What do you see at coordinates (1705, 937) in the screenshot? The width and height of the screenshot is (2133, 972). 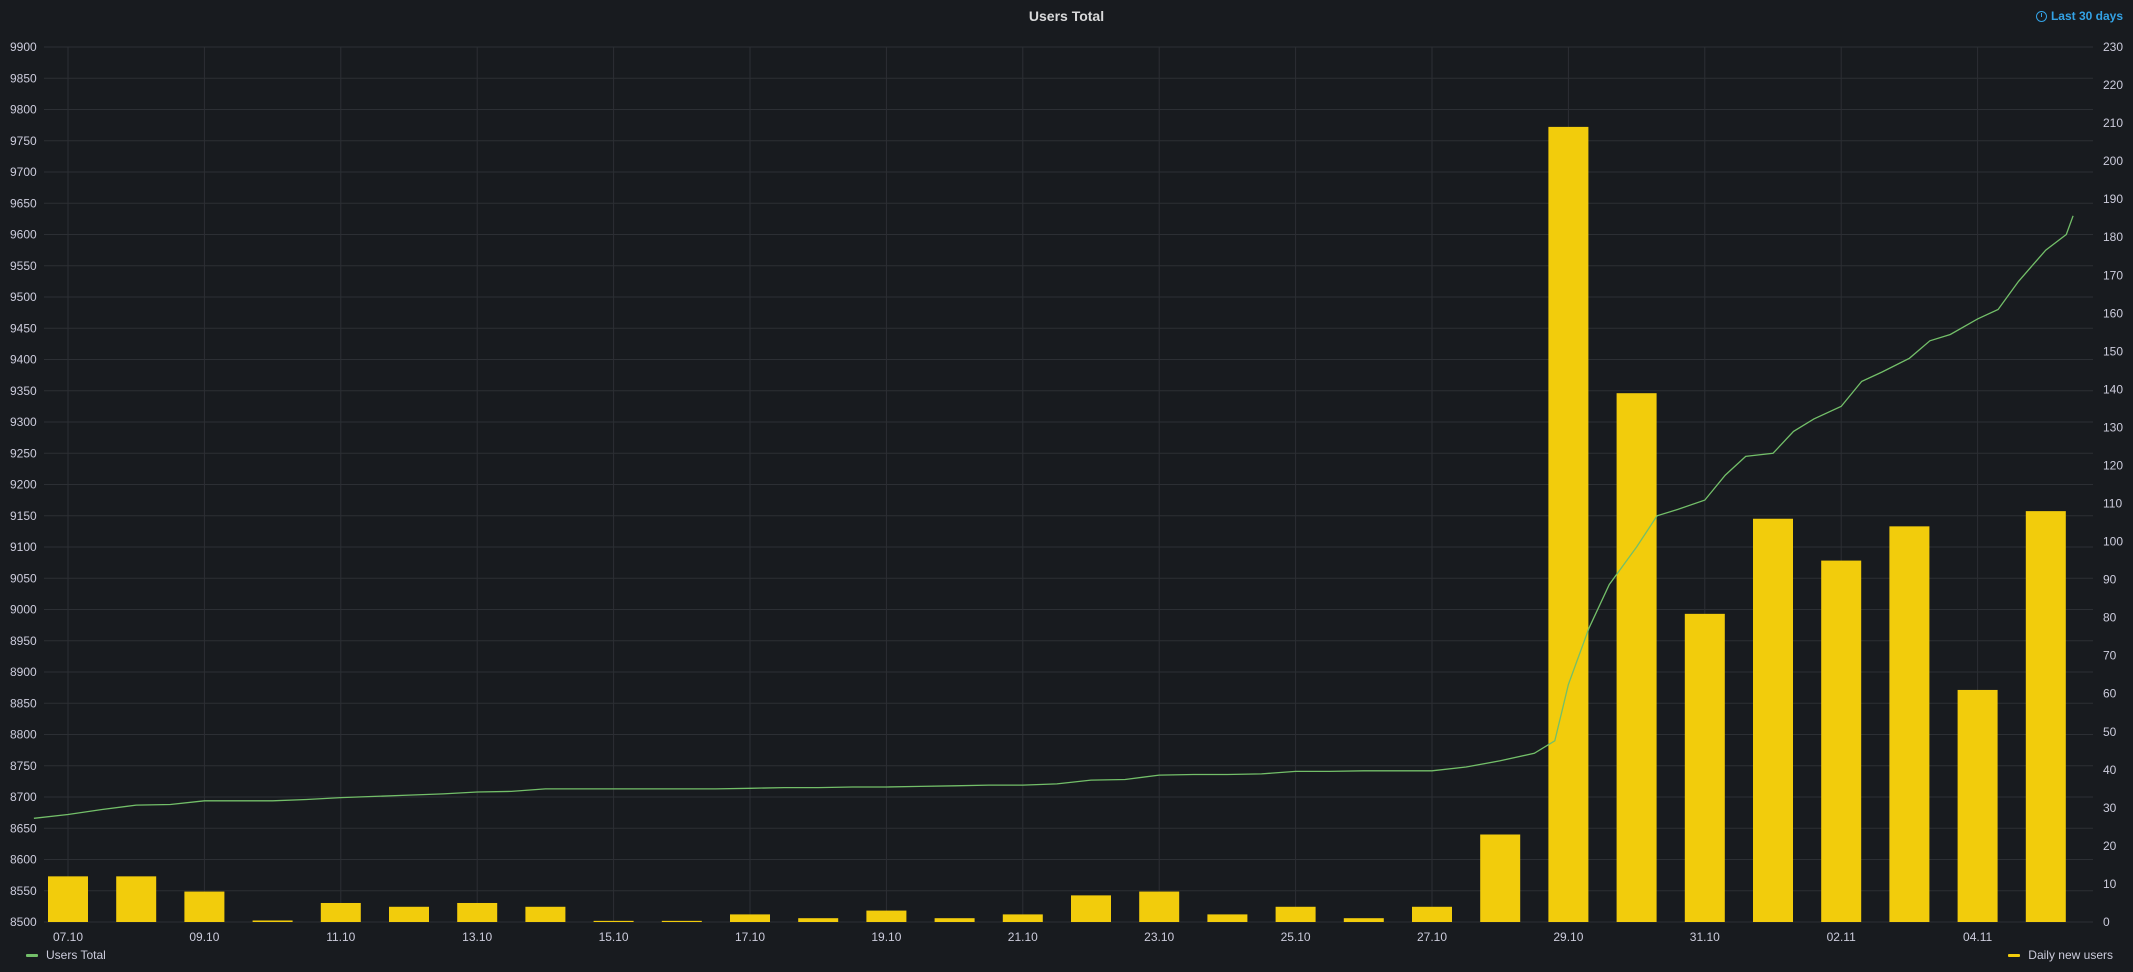 I see `x-tick-label: 31.10` at bounding box center [1705, 937].